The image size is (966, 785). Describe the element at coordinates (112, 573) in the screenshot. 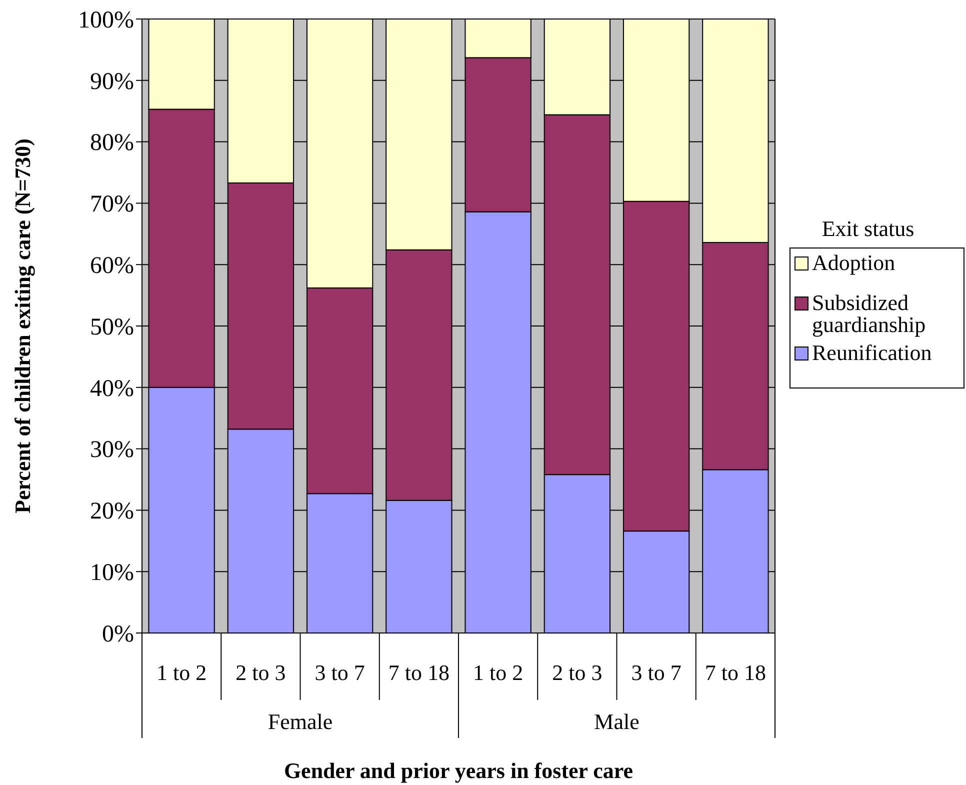

I see `y-tick-label: 10%` at that location.